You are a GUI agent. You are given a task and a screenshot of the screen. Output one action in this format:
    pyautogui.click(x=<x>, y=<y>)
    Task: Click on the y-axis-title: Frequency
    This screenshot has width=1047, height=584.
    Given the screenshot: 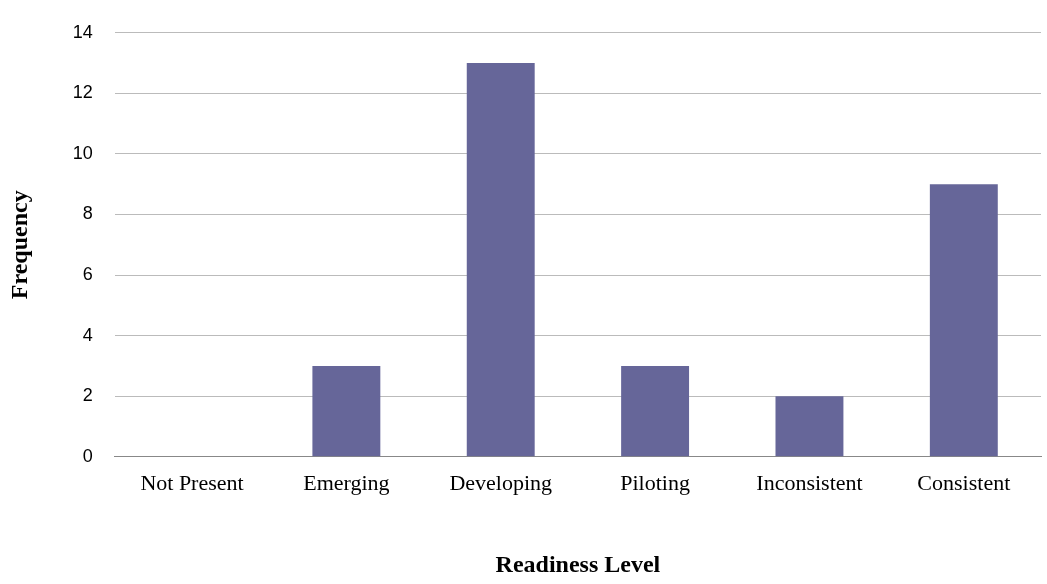 What is the action you would take?
    pyautogui.click(x=18, y=245)
    